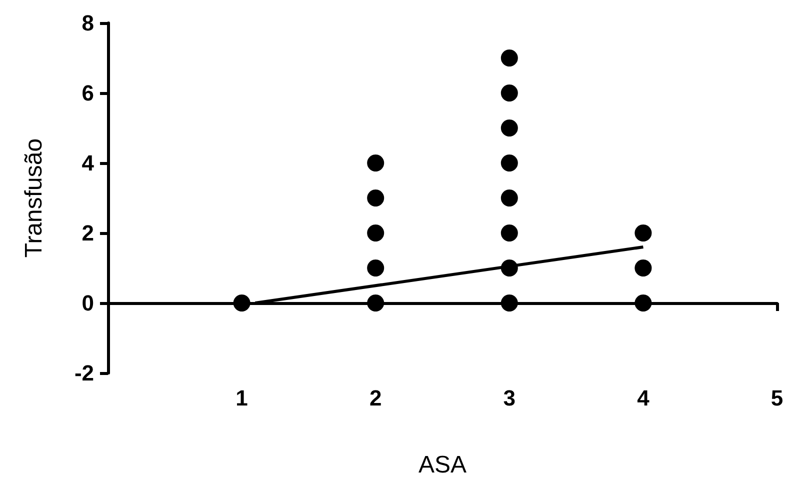 This screenshot has width=800, height=490. Describe the element at coordinates (34, 198) in the screenshot. I see `y-axis-title: Transfusão` at that location.